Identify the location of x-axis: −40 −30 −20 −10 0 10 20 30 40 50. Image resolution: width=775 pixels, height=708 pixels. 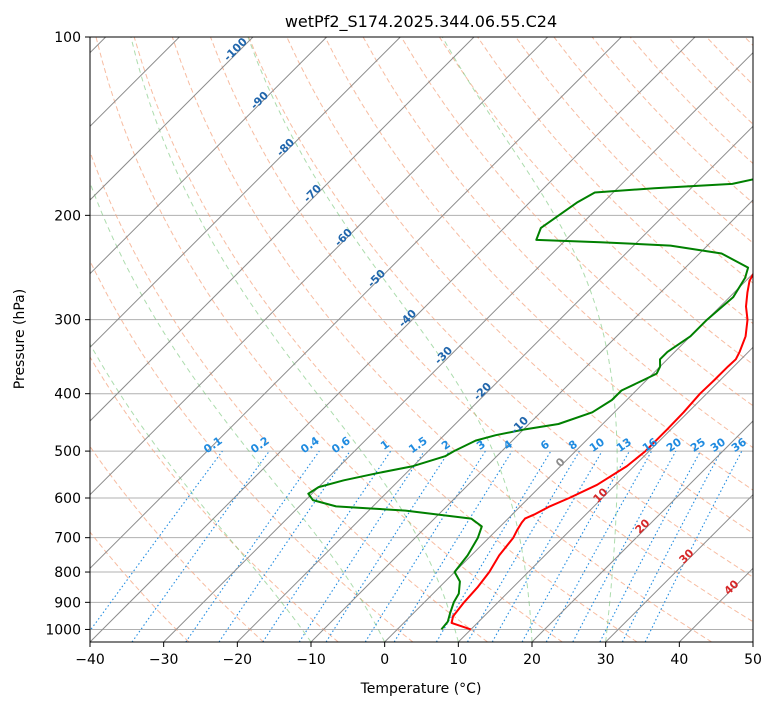
(418, 655).